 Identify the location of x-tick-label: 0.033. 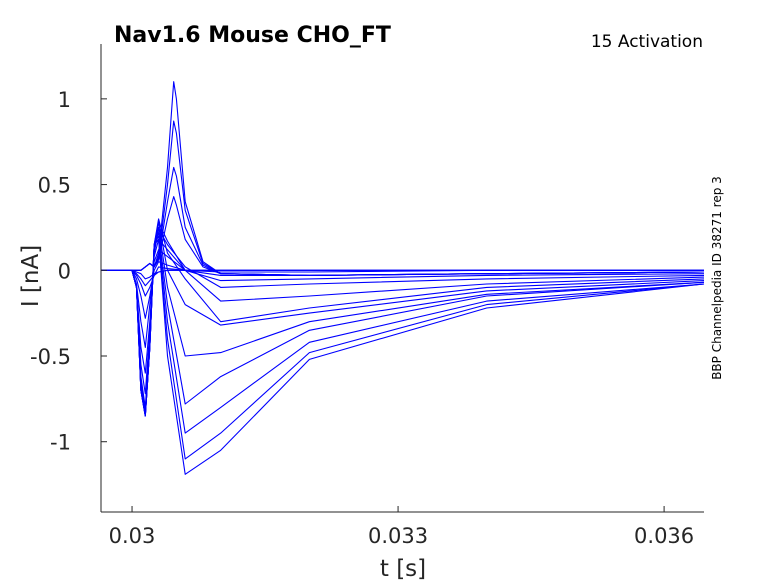
(398, 536).